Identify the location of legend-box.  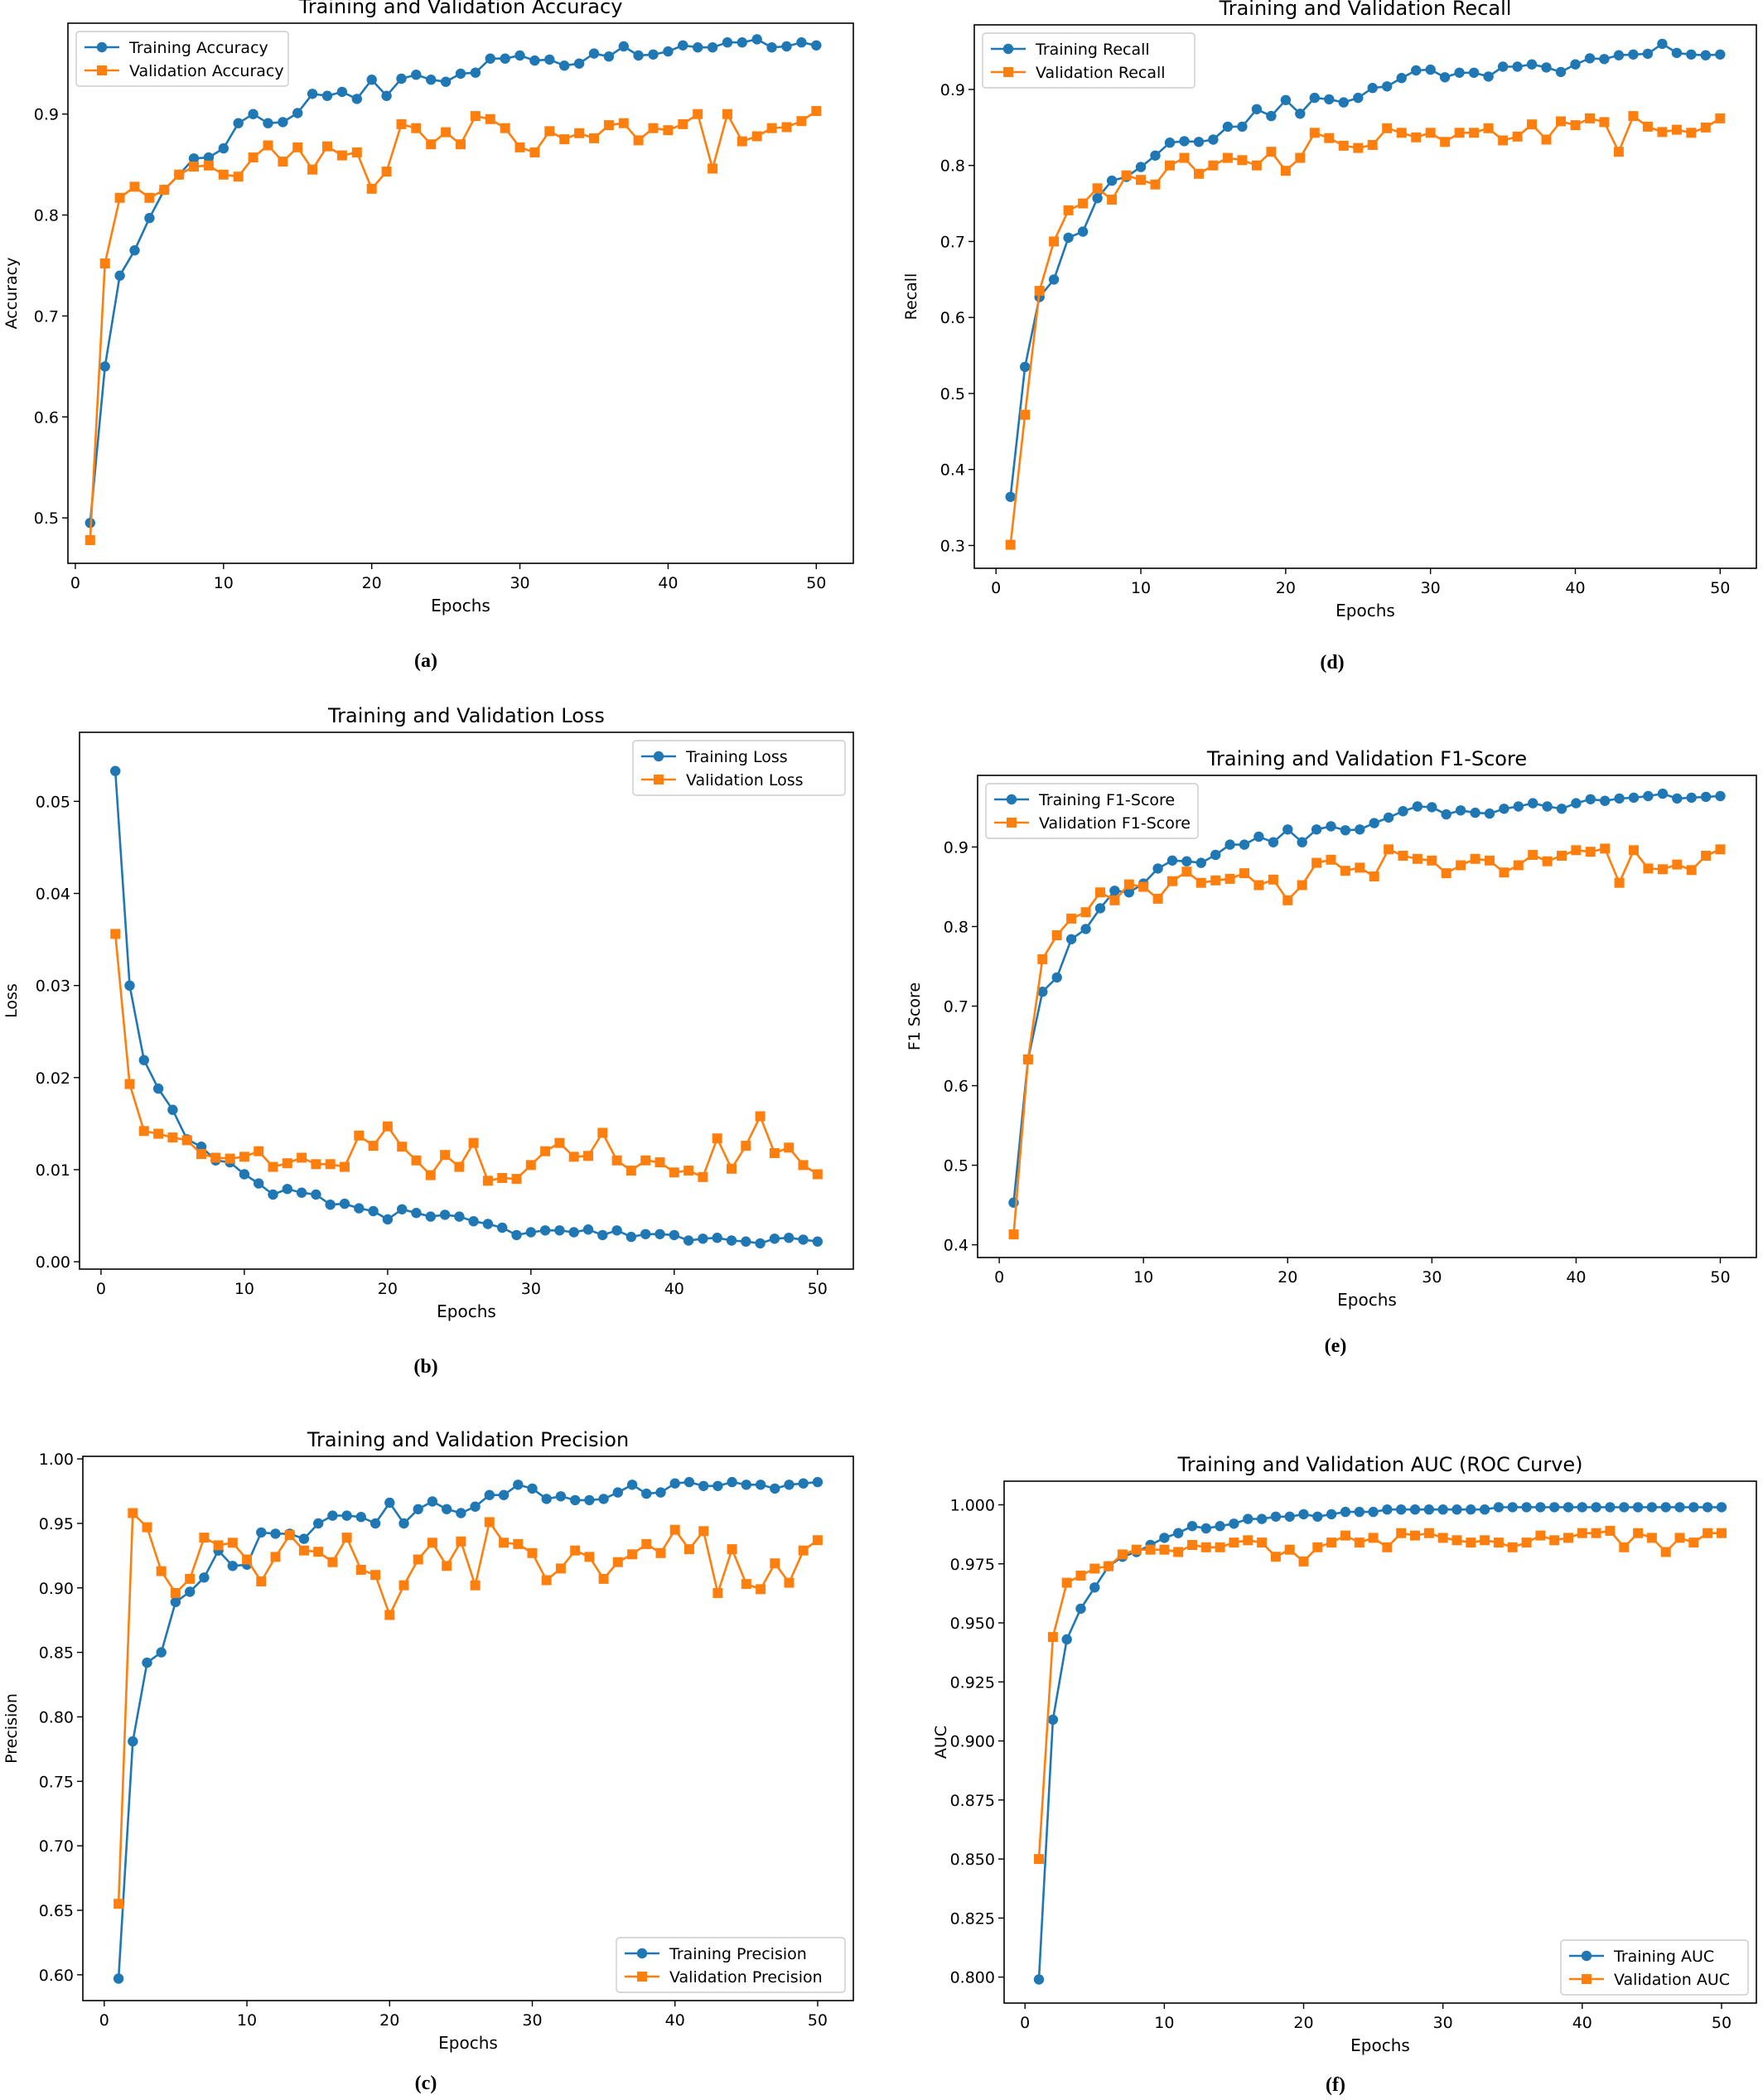
(182, 59).